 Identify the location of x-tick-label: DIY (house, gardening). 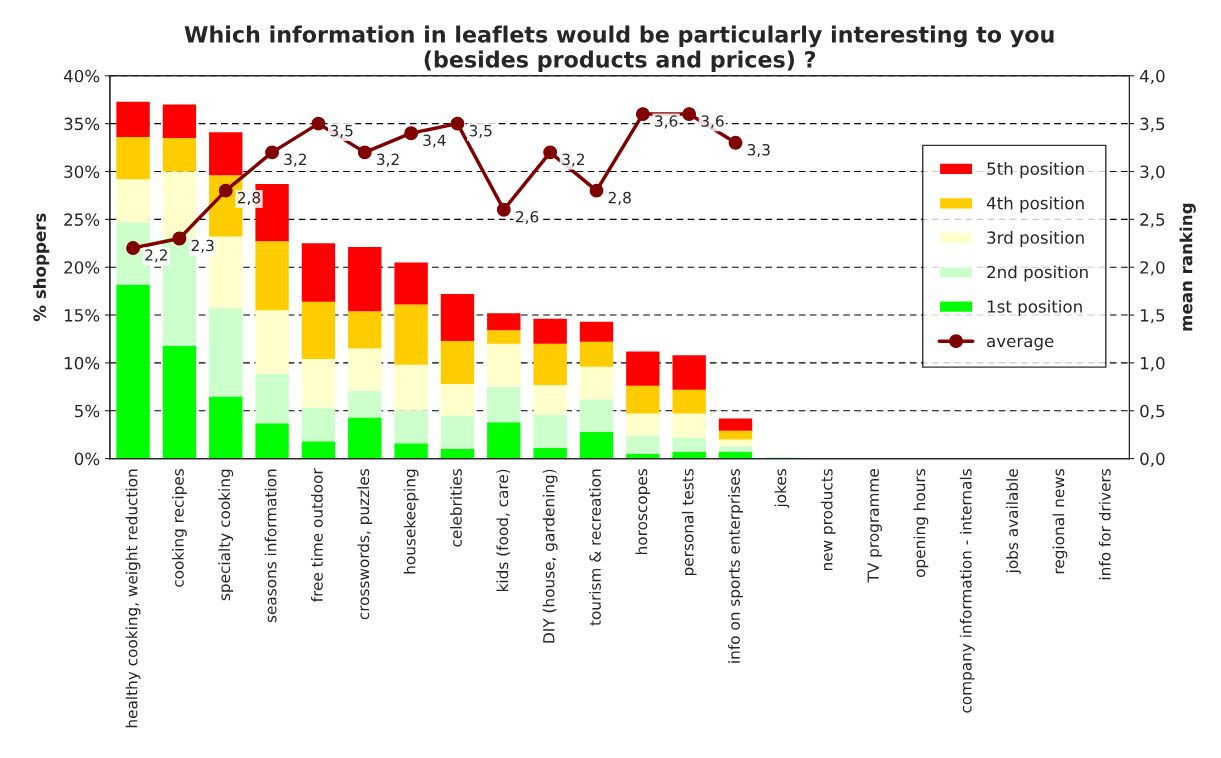
(550, 556).